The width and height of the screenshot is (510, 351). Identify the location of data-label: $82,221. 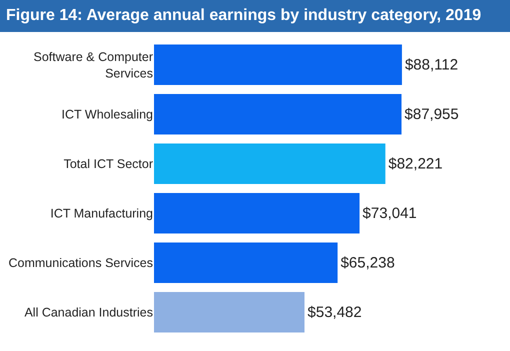
(415, 163).